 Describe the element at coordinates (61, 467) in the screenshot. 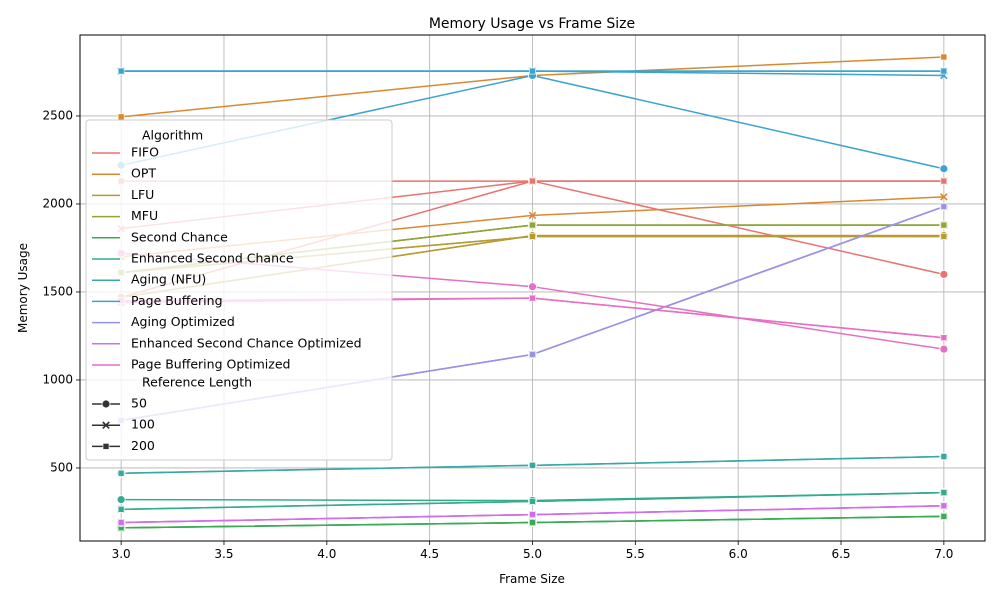

I see `y-tick-label: 500` at that location.